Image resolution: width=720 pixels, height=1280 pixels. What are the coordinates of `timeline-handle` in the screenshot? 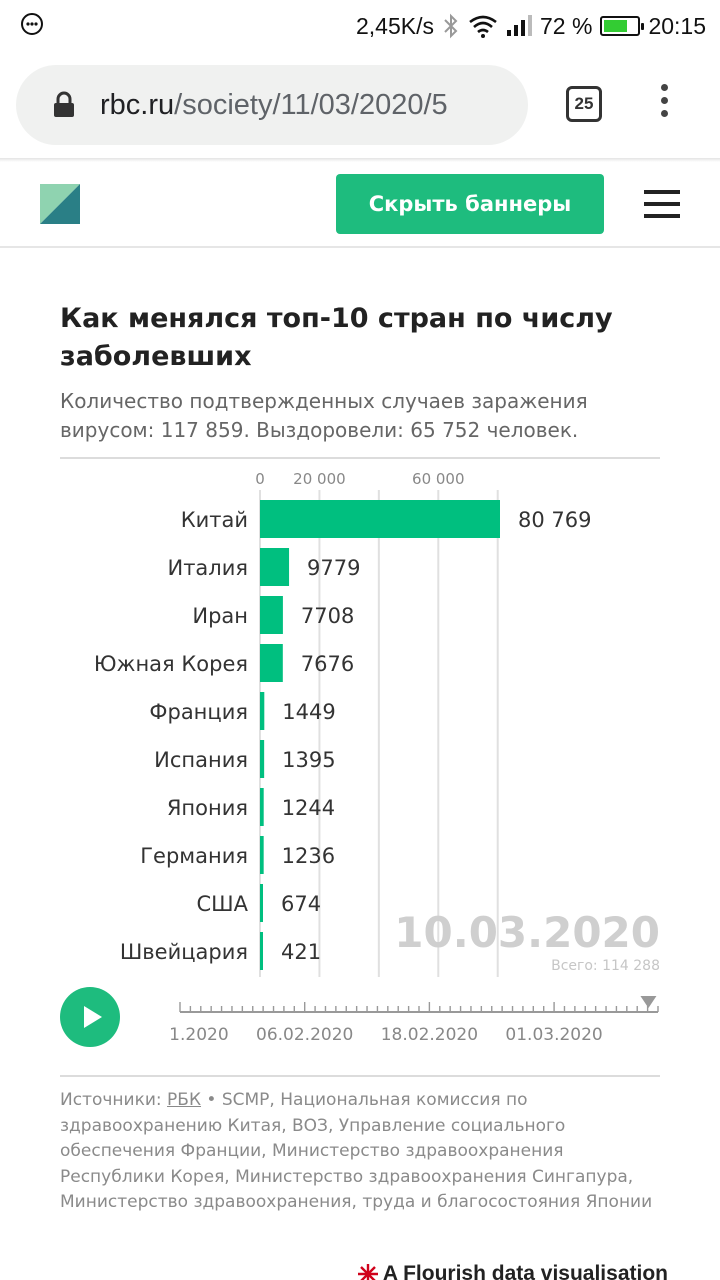 It's located at (648, 1002).